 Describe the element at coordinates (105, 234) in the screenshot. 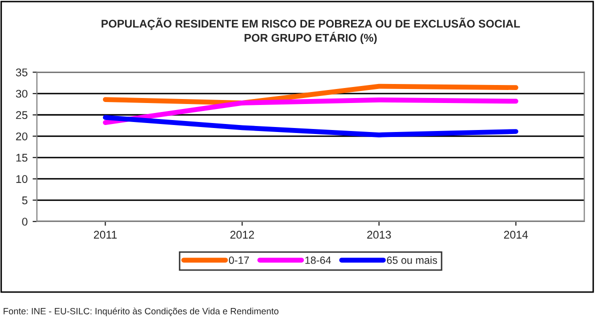

I see `x-tick-label: 2011` at that location.